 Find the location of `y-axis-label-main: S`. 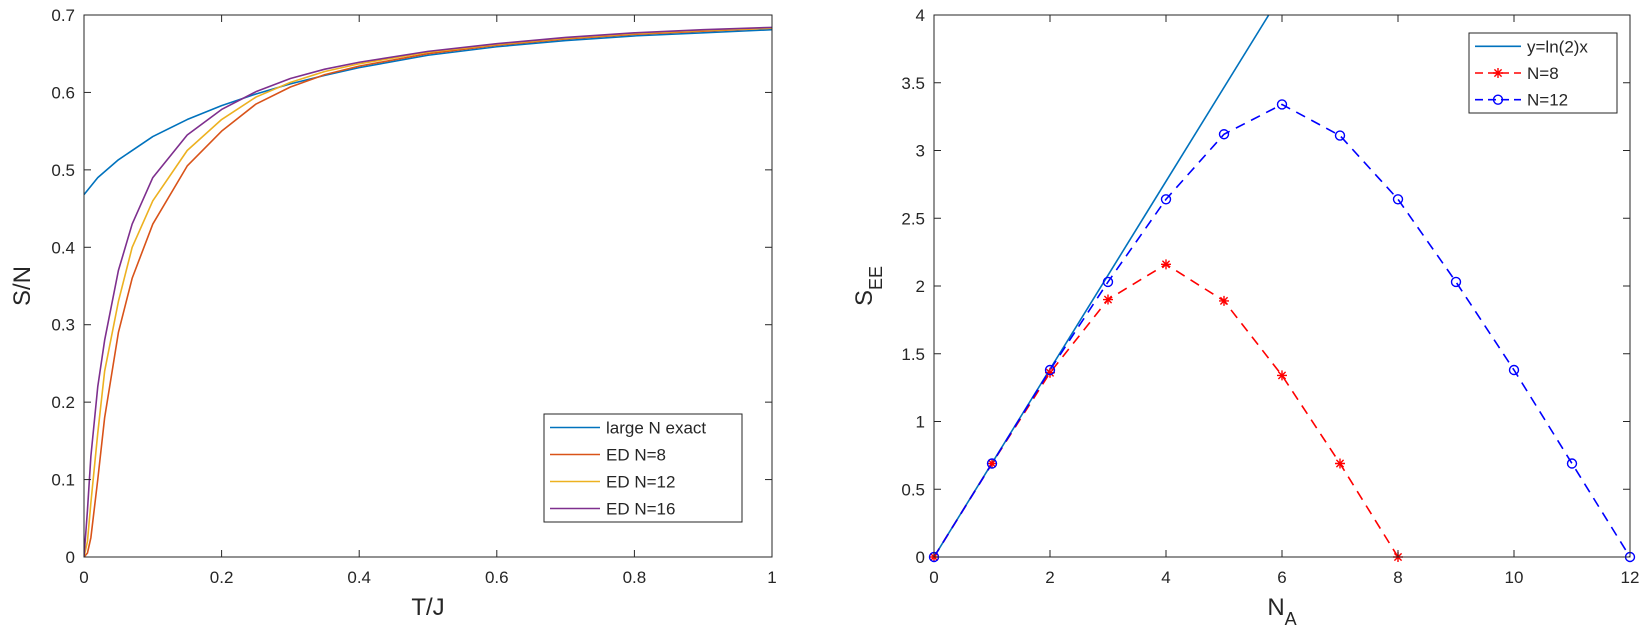

y-axis-label-main: S is located at coordinates (864, 298).